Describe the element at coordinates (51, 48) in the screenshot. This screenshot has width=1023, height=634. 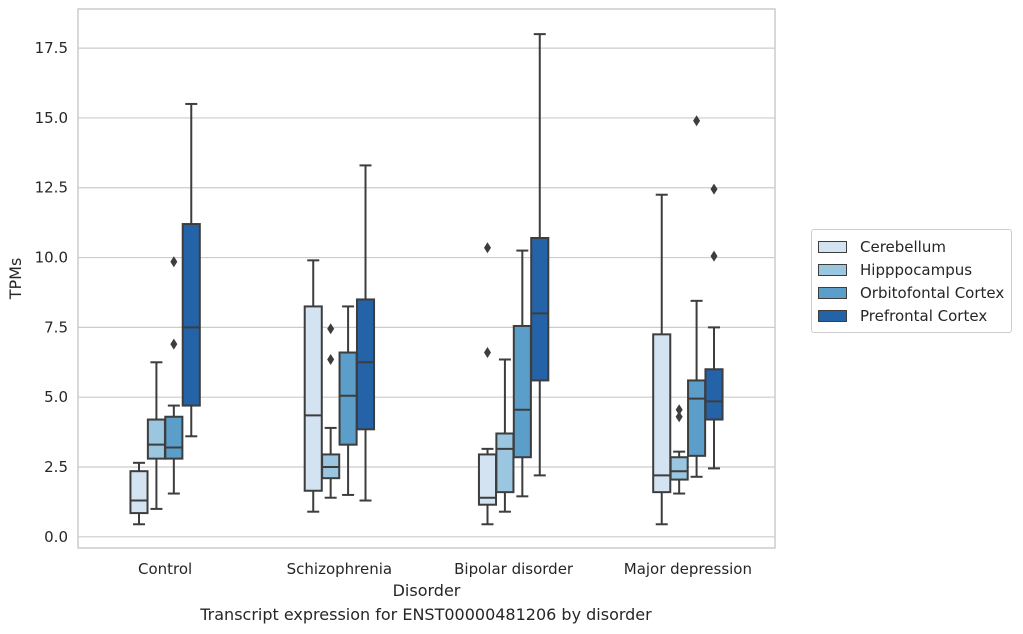
I see `y-tick-label: 17.5` at that location.